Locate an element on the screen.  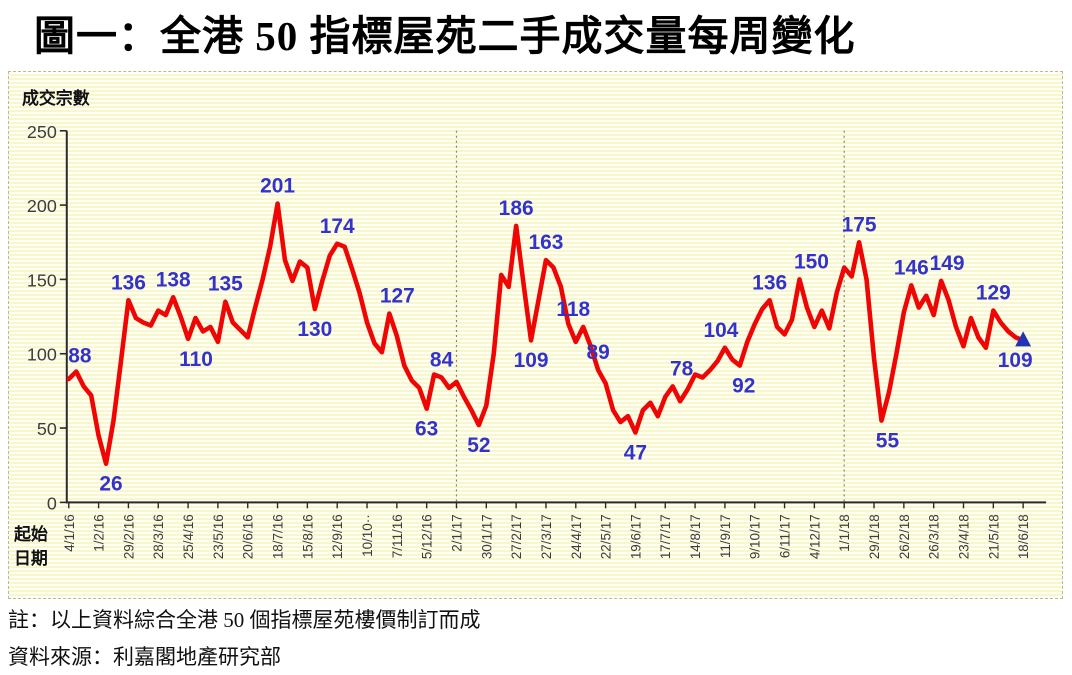
svg-text: 127 is located at coordinates (397, 296).